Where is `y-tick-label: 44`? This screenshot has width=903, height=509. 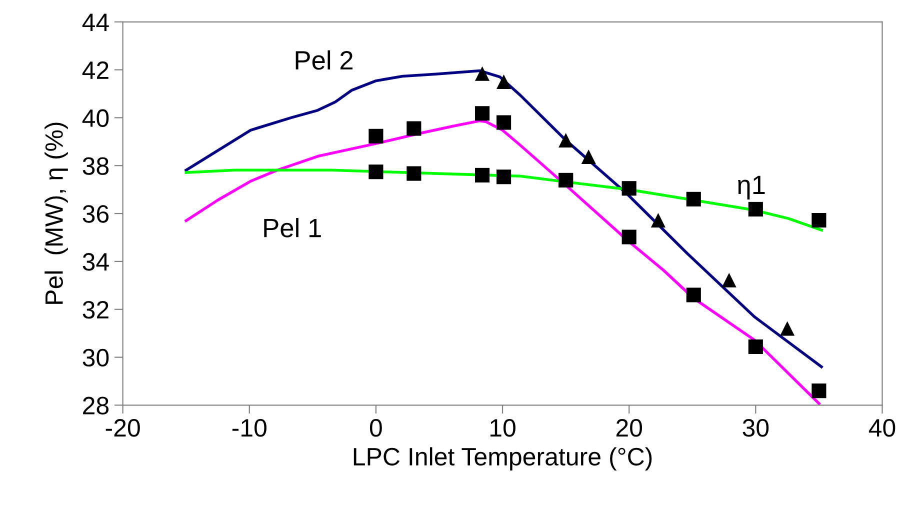 y-tick-label: 44 is located at coordinates (95, 22).